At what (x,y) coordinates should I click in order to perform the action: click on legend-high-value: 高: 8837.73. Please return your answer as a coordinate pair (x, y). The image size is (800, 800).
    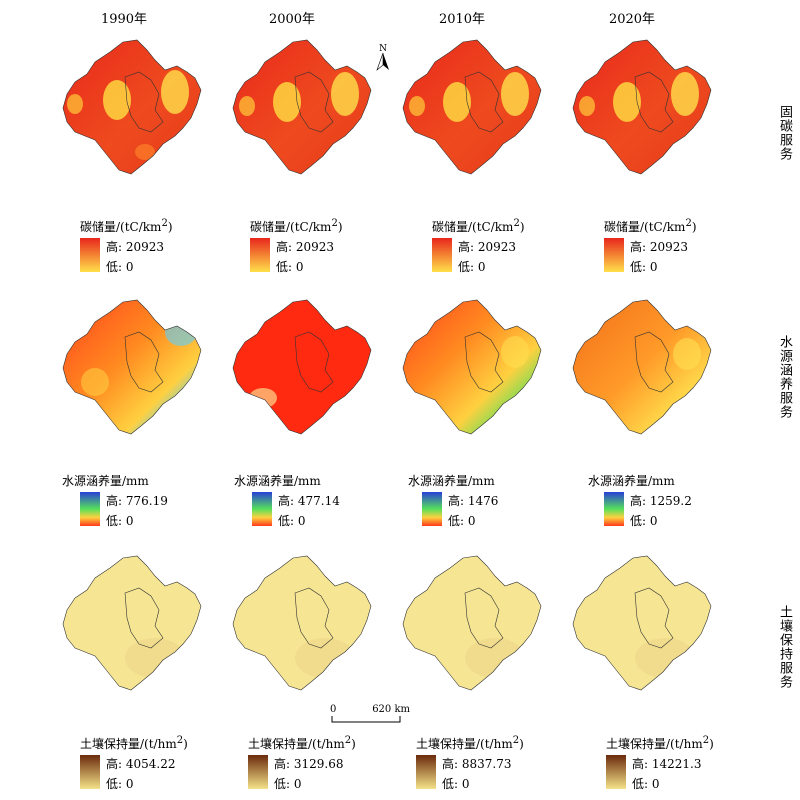
    Looking at the image, I should click on (477, 764).